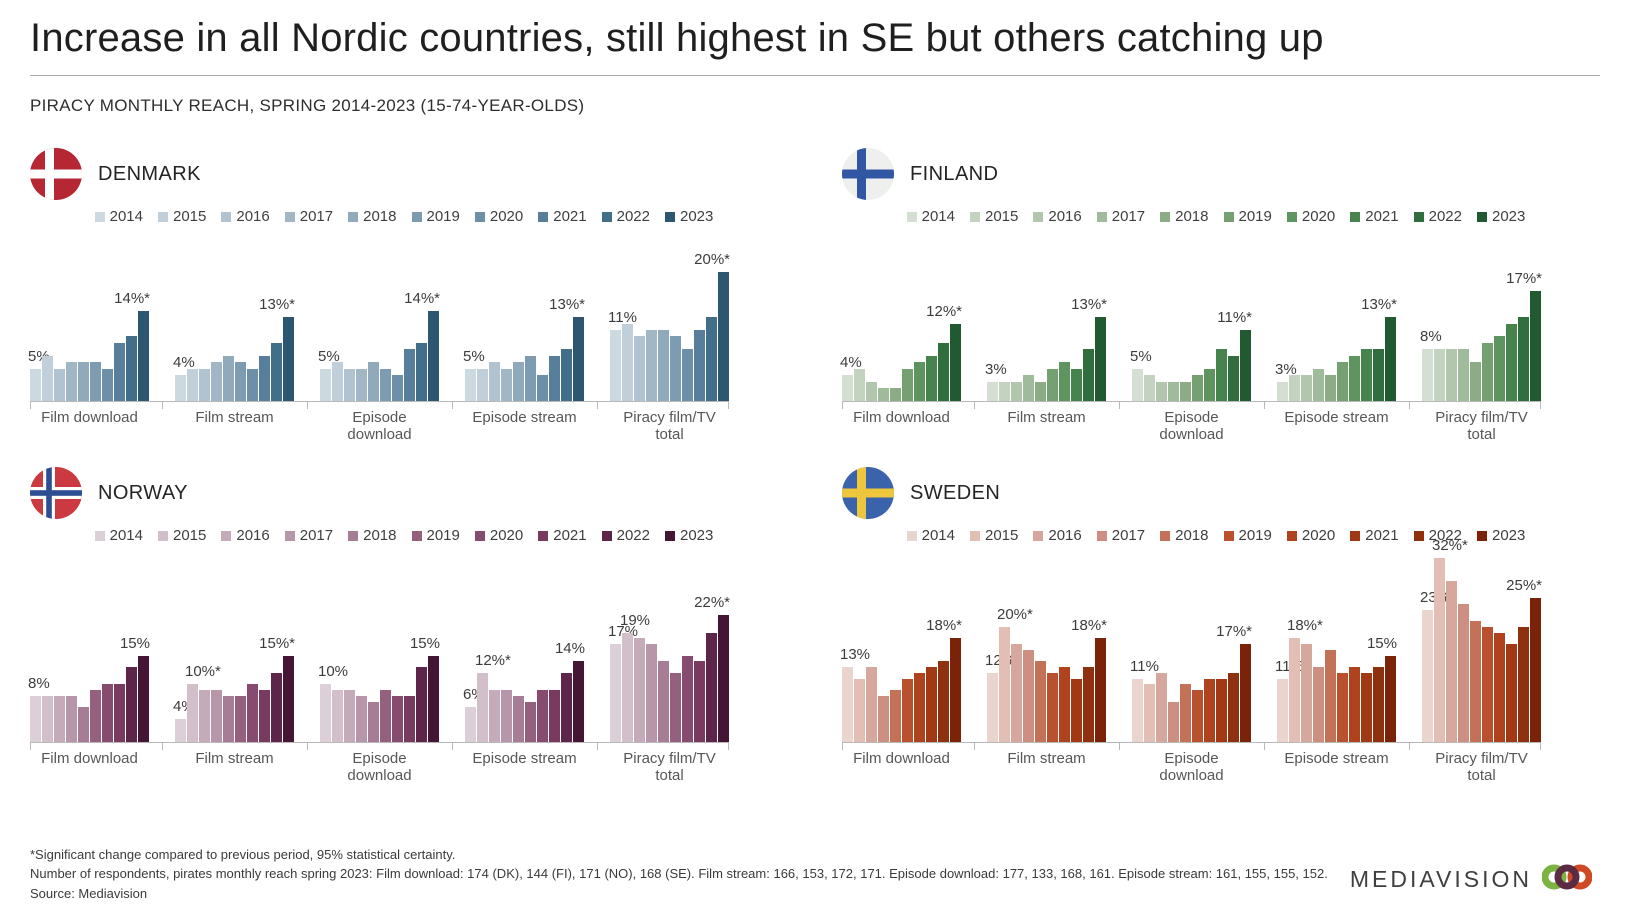  I want to click on group-label: Film download, so click(901, 417).